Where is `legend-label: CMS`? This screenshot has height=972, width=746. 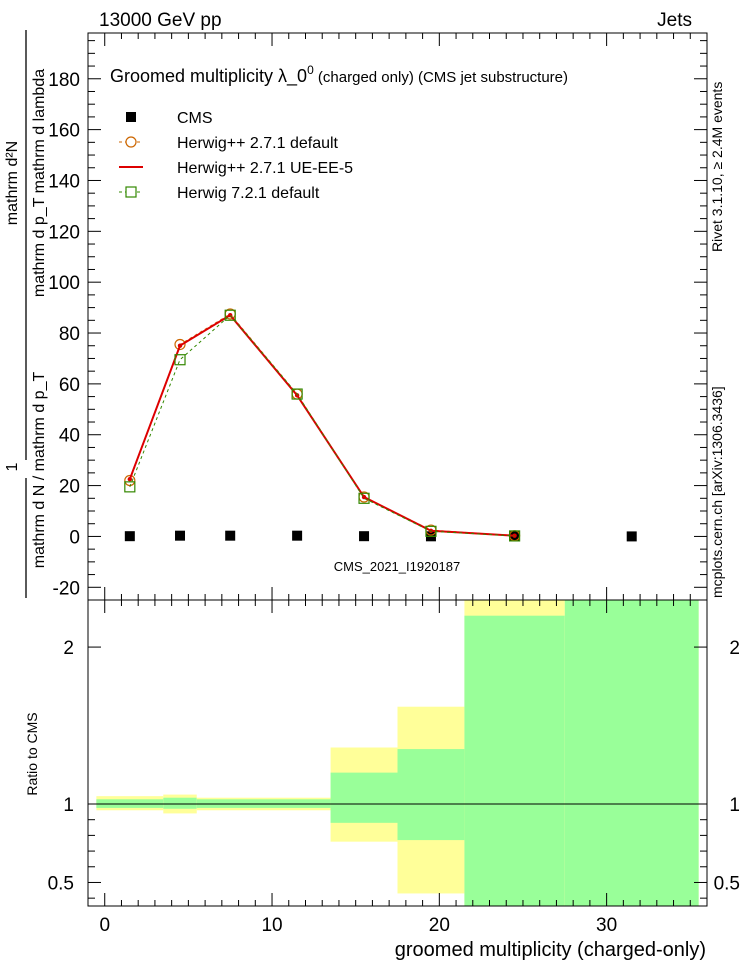 legend-label: CMS is located at coordinates (195, 118).